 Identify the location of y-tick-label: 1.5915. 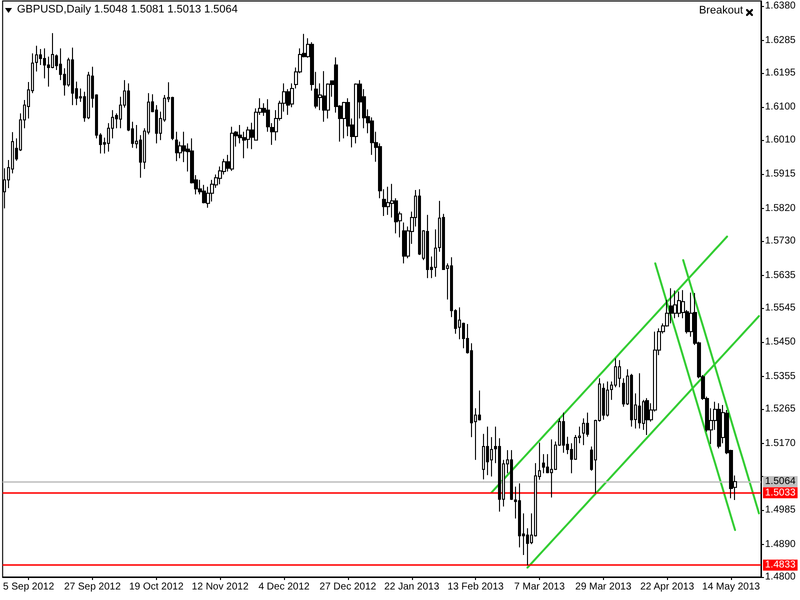
(780, 174).